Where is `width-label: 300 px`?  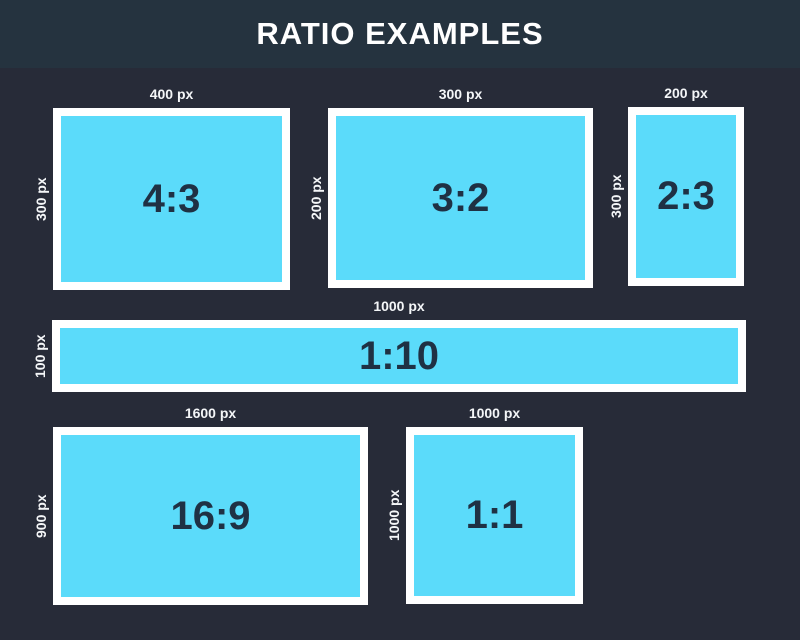 width-label: 300 px is located at coordinates (460, 94).